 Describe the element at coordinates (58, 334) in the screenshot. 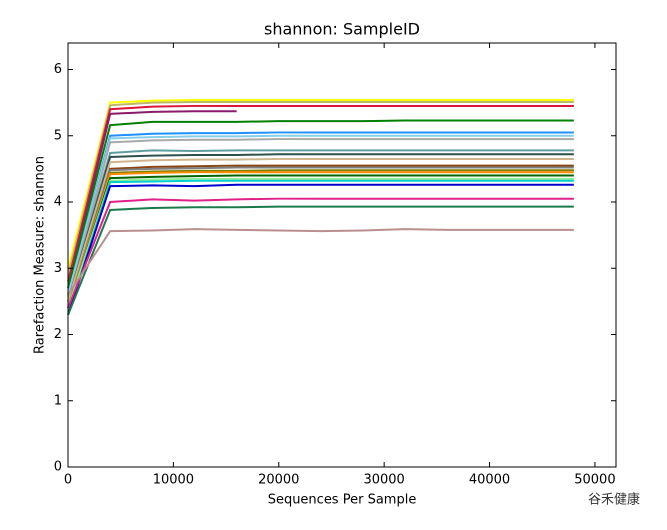

I see `y-tick-label: 2` at that location.